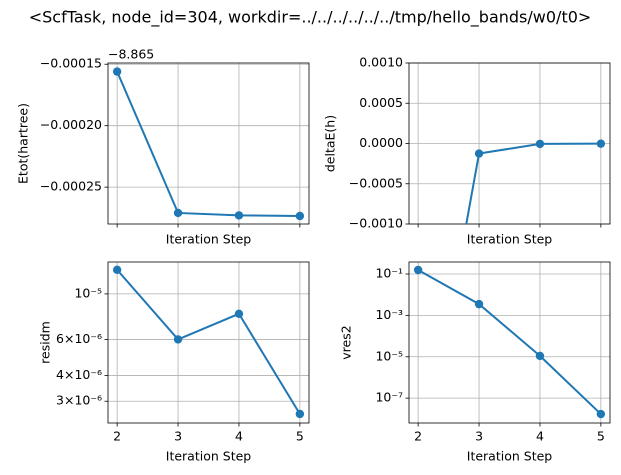  Describe the element at coordinates (381, 142) in the screenshot. I see `y-tick-label: 0.0000` at that location.